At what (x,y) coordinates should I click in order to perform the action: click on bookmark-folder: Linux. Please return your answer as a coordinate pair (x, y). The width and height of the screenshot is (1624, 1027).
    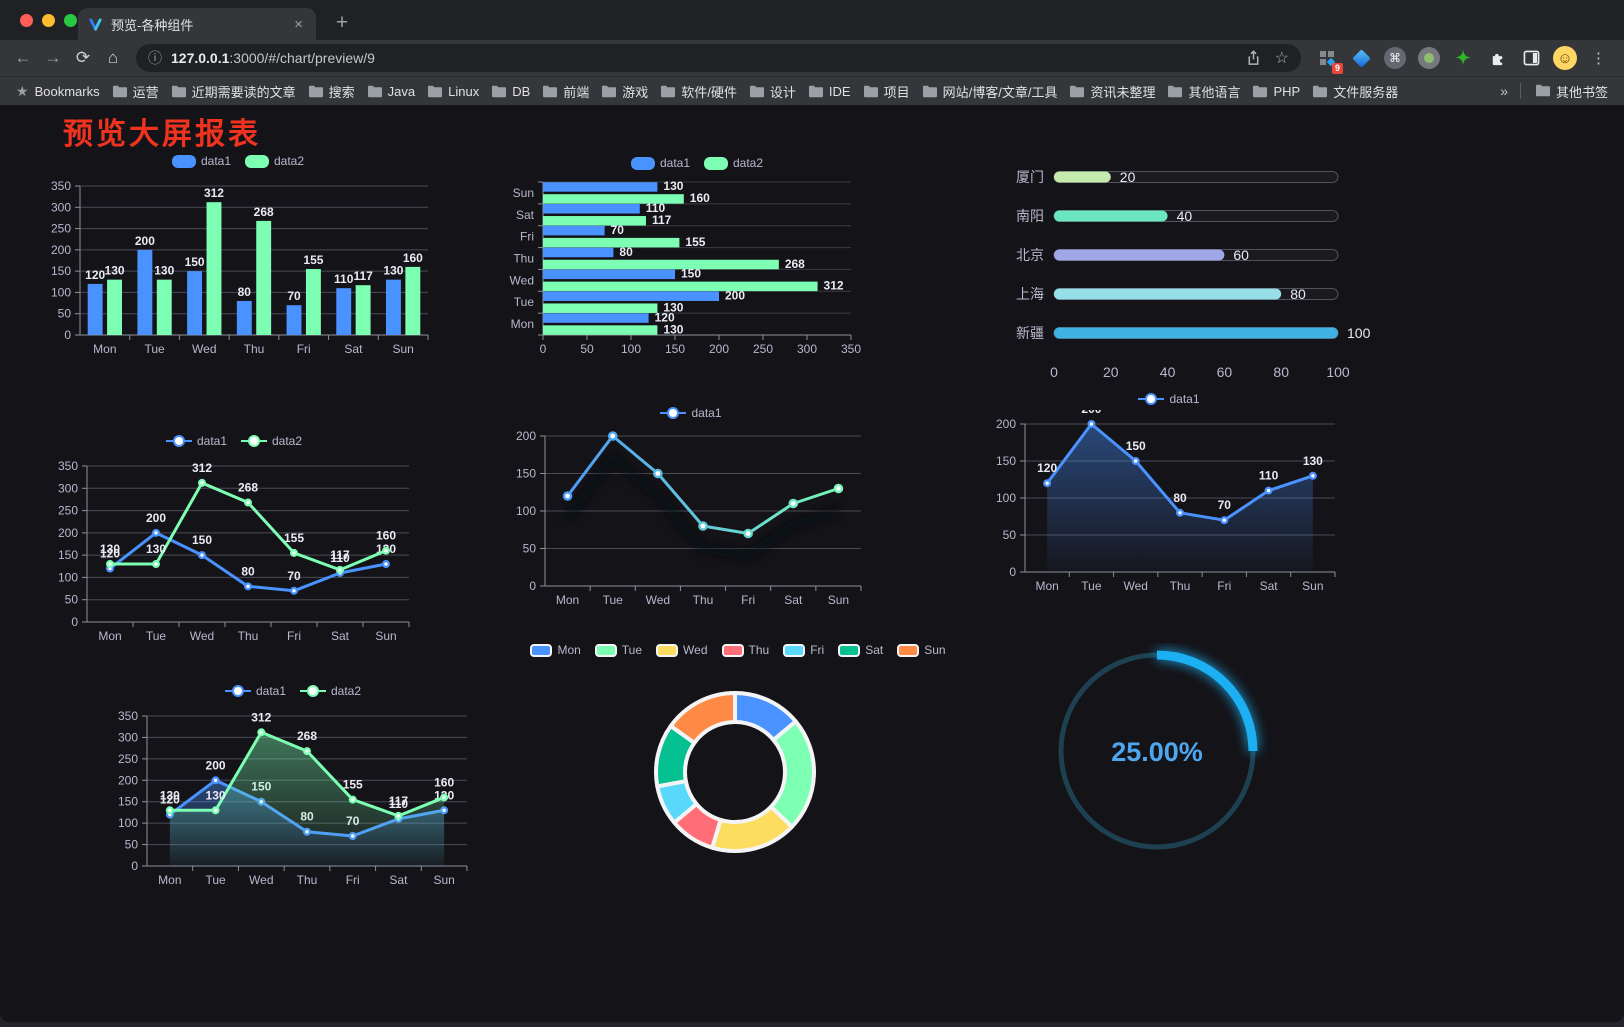
    Looking at the image, I should click on (453, 91).